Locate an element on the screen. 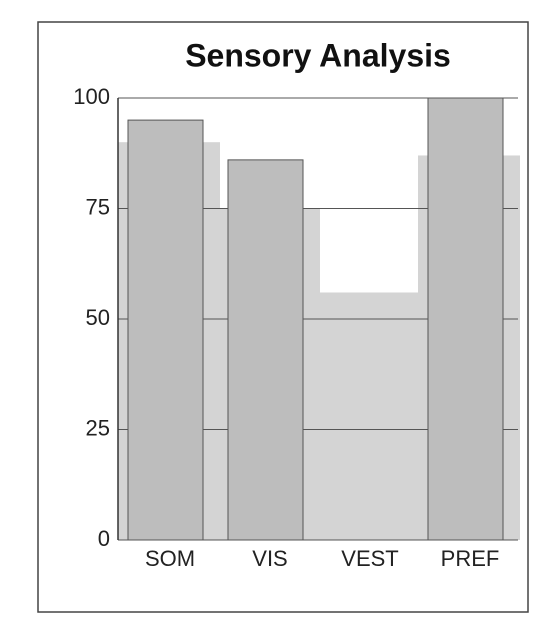 The width and height of the screenshot is (550, 620). y-tick-label: 100 is located at coordinates (91, 96).